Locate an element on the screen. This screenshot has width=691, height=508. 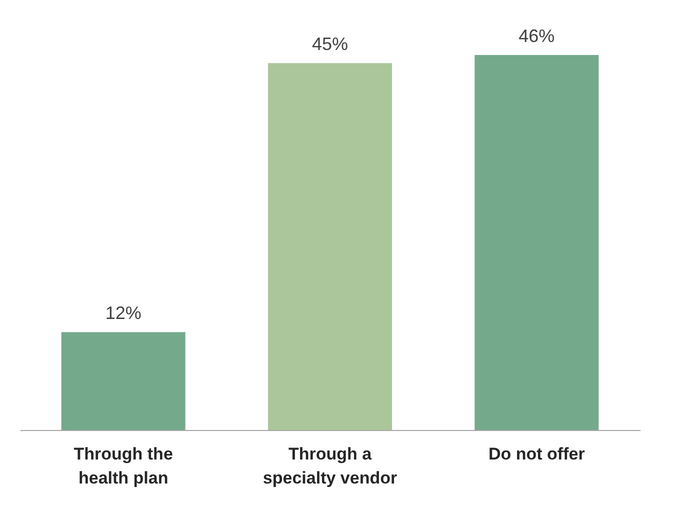
data-label: 45% is located at coordinates (330, 44).